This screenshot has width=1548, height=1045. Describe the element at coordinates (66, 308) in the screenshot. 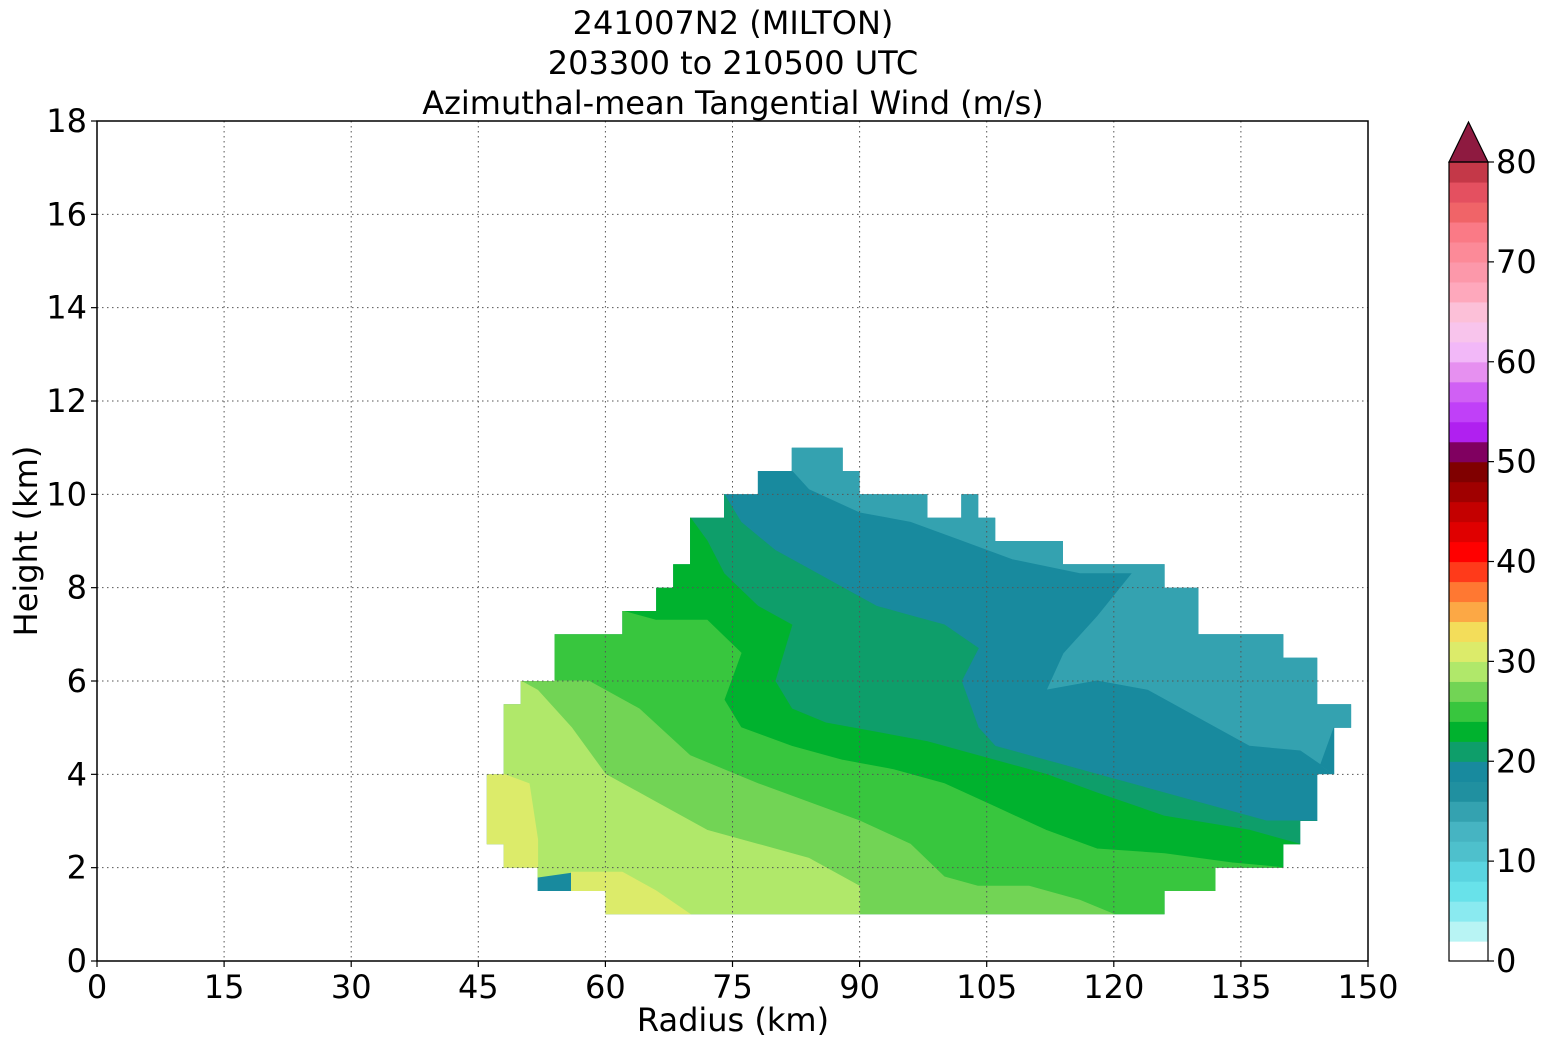

I see `y-tick-label: 14` at that location.